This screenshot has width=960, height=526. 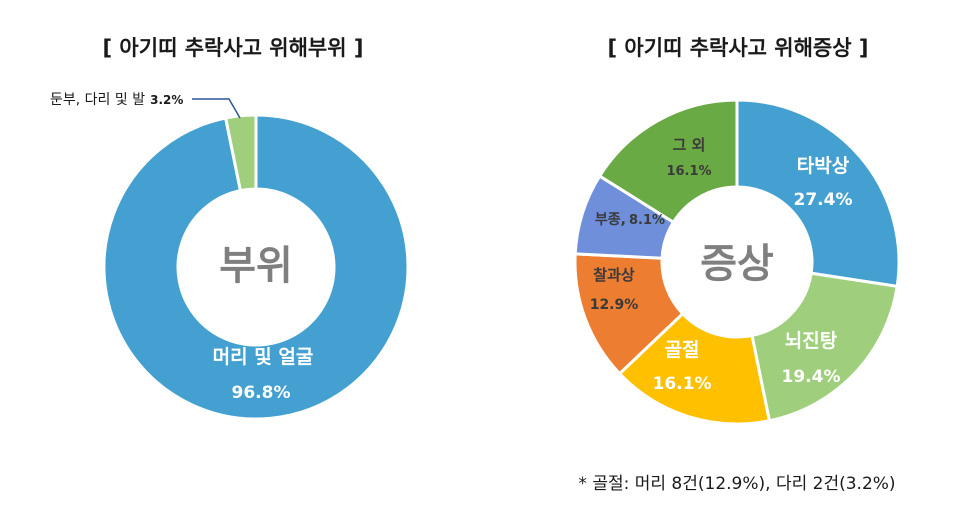 What do you see at coordinates (682, 384) in the screenshot?
I see `right-slice-value-fracture: 16.1%` at bounding box center [682, 384].